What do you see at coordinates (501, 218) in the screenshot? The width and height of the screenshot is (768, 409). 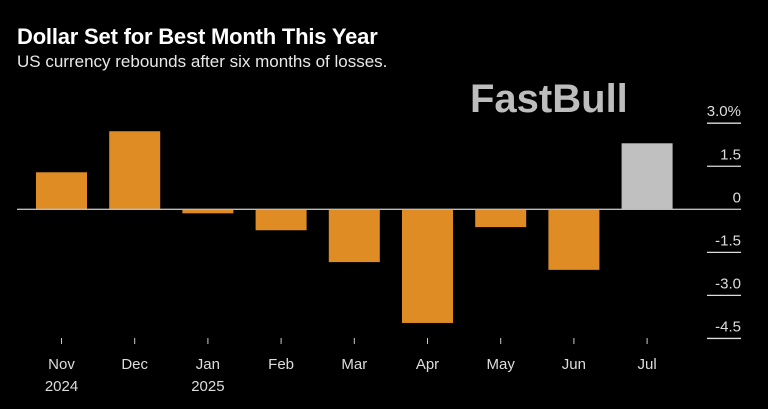 I see `bar-may` at bounding box center [501, 218].